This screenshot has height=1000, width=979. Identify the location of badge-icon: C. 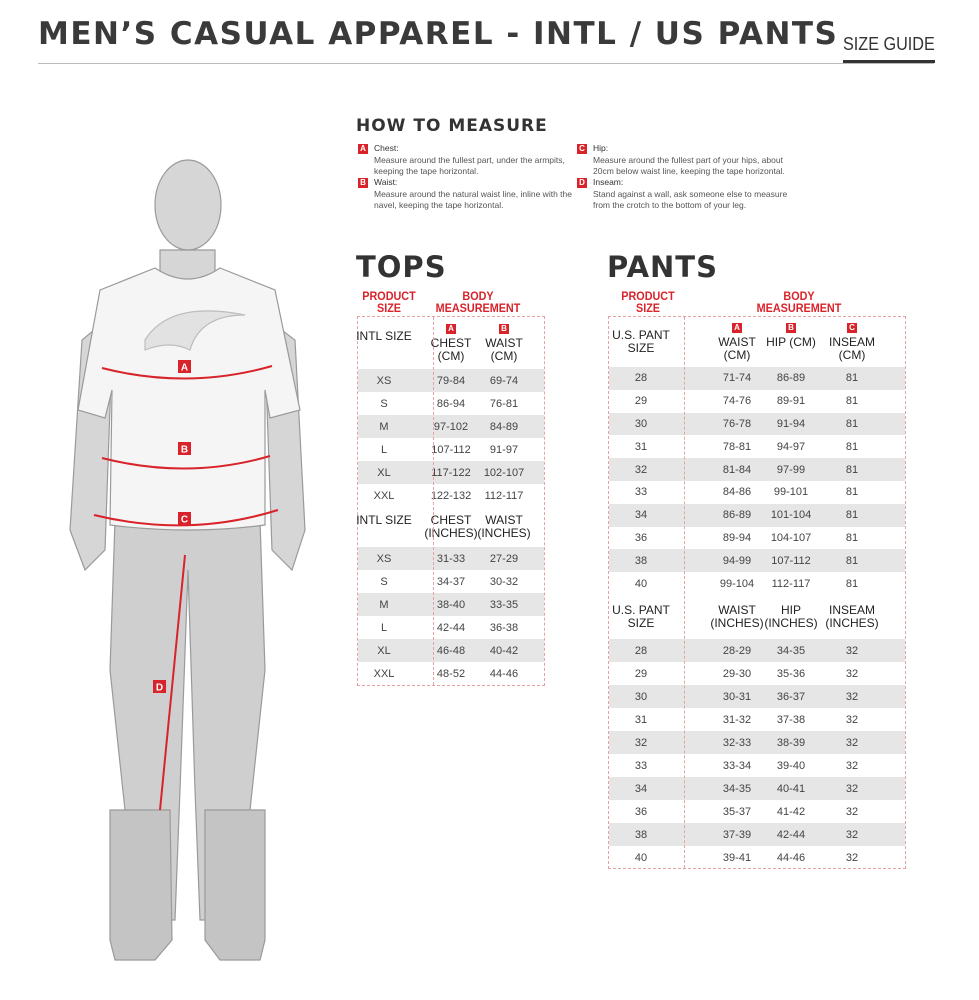
(852, 328).